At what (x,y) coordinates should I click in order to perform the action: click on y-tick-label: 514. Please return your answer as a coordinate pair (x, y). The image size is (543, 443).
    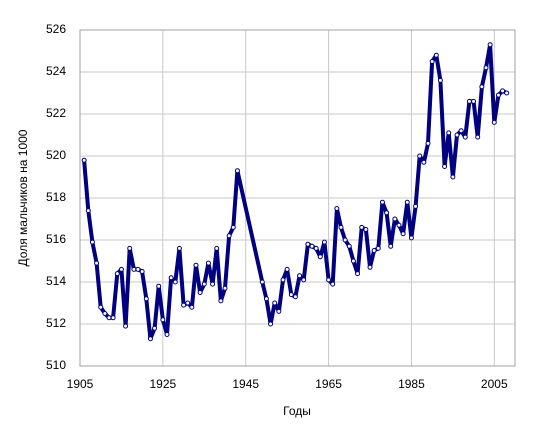
    Looking at the image, I should click on (56, 281).